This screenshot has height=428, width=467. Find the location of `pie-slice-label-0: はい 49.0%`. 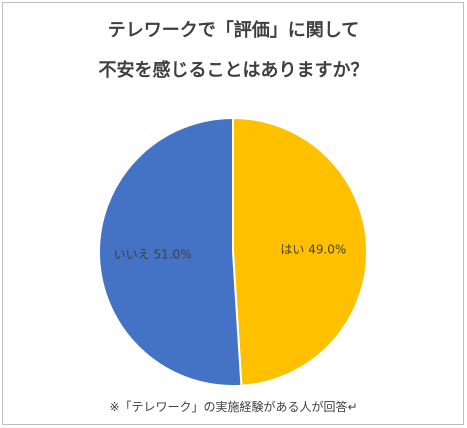

pie-slice-label-0: はい 49.0% is located at coordinates (313, 249).